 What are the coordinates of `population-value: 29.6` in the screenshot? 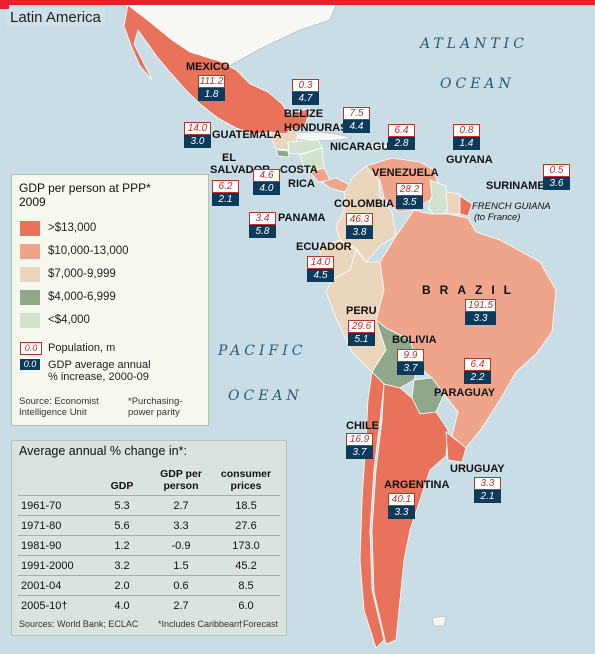 It's located at (361, 326).